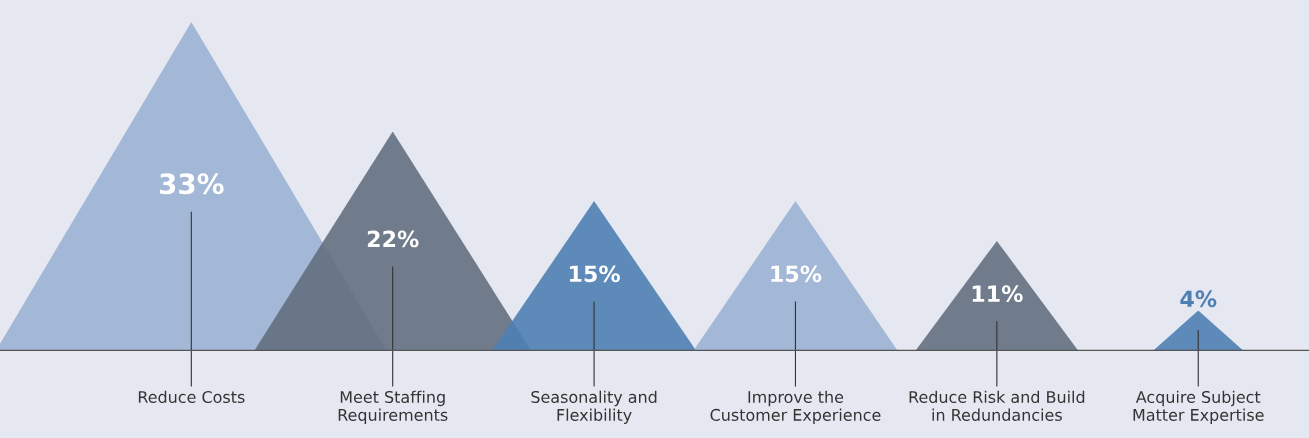 The height and width of the screenshot is (438, 1309). What do you see at coordinates (191, 184) in the screenshot?
I see `data-label: 33%` at bounding box center [191, 184].